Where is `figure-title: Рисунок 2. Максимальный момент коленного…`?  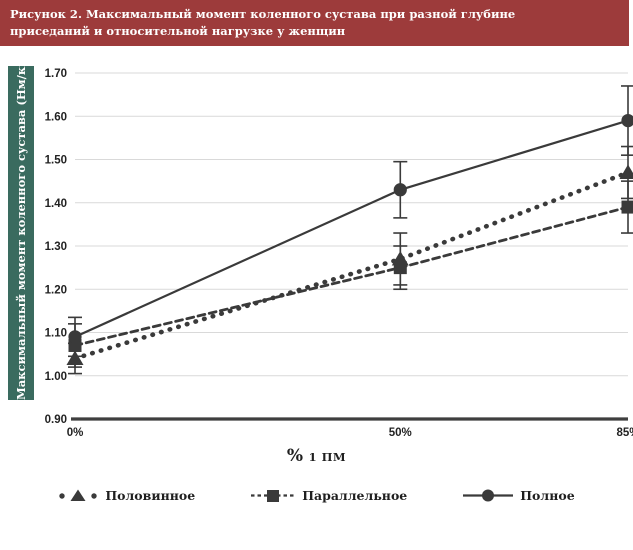
figure-title: Рисунок 2. Максимальный момент коленного… is located at coordinates (263, 22).